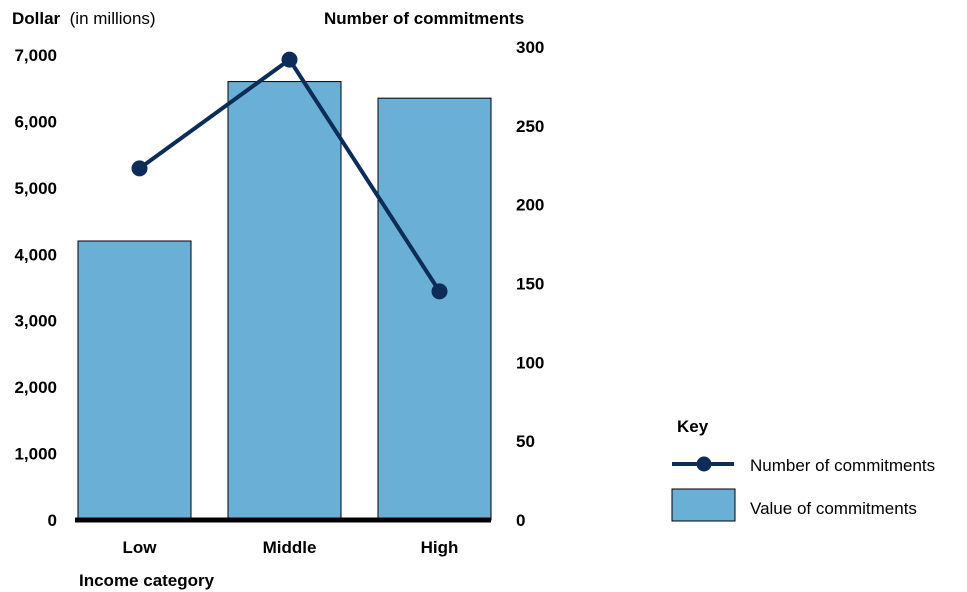  I want to click on right-tick-label: 100, so click(530, 362).